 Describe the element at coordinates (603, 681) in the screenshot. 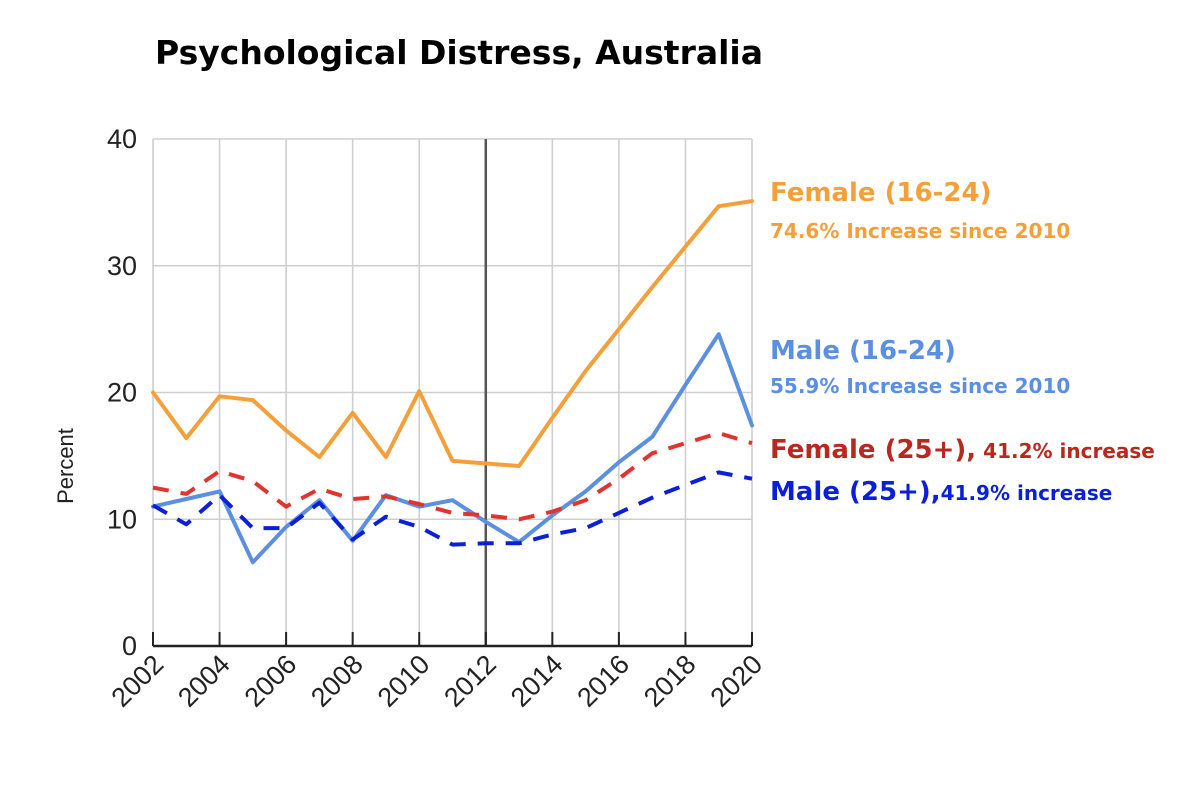

I see `x-tick-label: 2016` at that location.